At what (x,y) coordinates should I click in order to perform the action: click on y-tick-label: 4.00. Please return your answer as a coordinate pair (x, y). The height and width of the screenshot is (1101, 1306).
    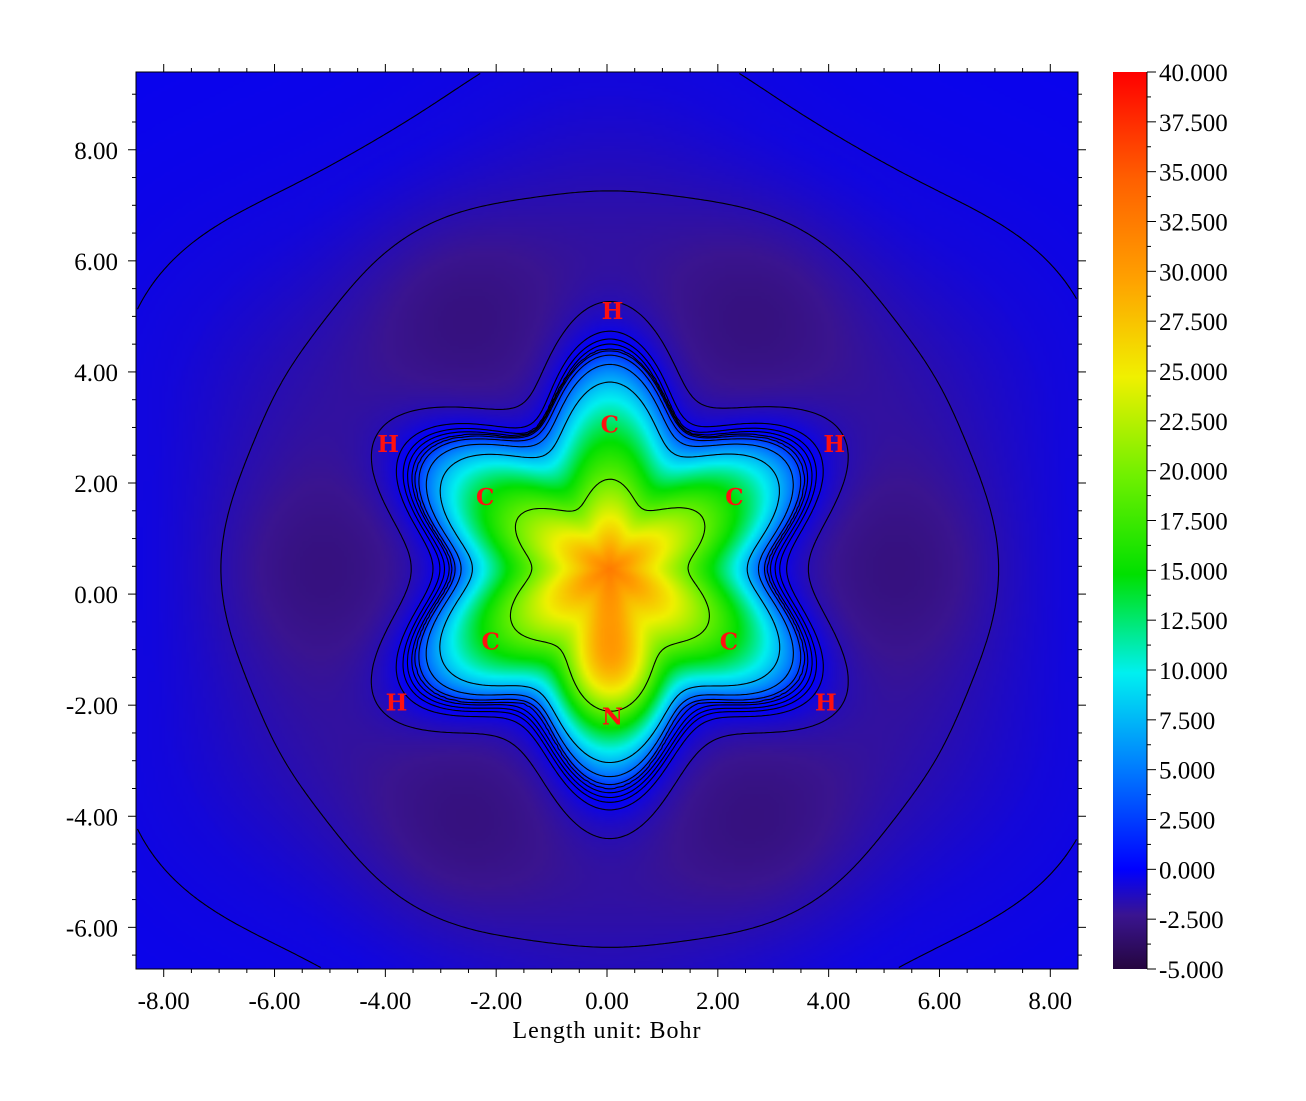
    Looking at the image, I should click on (96, 373).